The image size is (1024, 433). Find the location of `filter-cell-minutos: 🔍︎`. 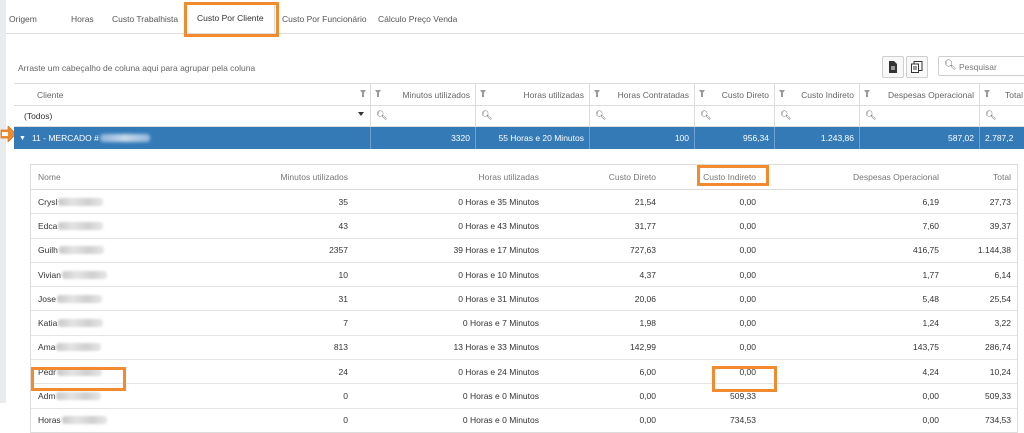

filter-cell-minutos: 🔍︎ is located at coordinates (423, 116).